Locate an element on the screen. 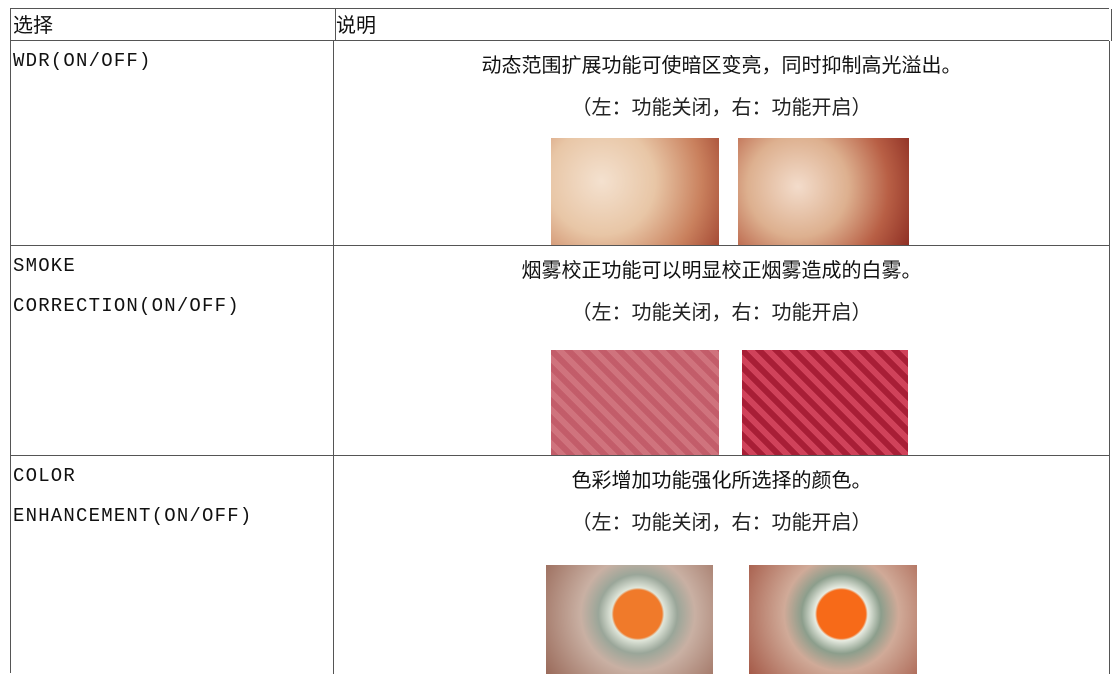 This screenshot has height=674, width=1118. header-cell: 说明 is located at coordinates (723, 25).